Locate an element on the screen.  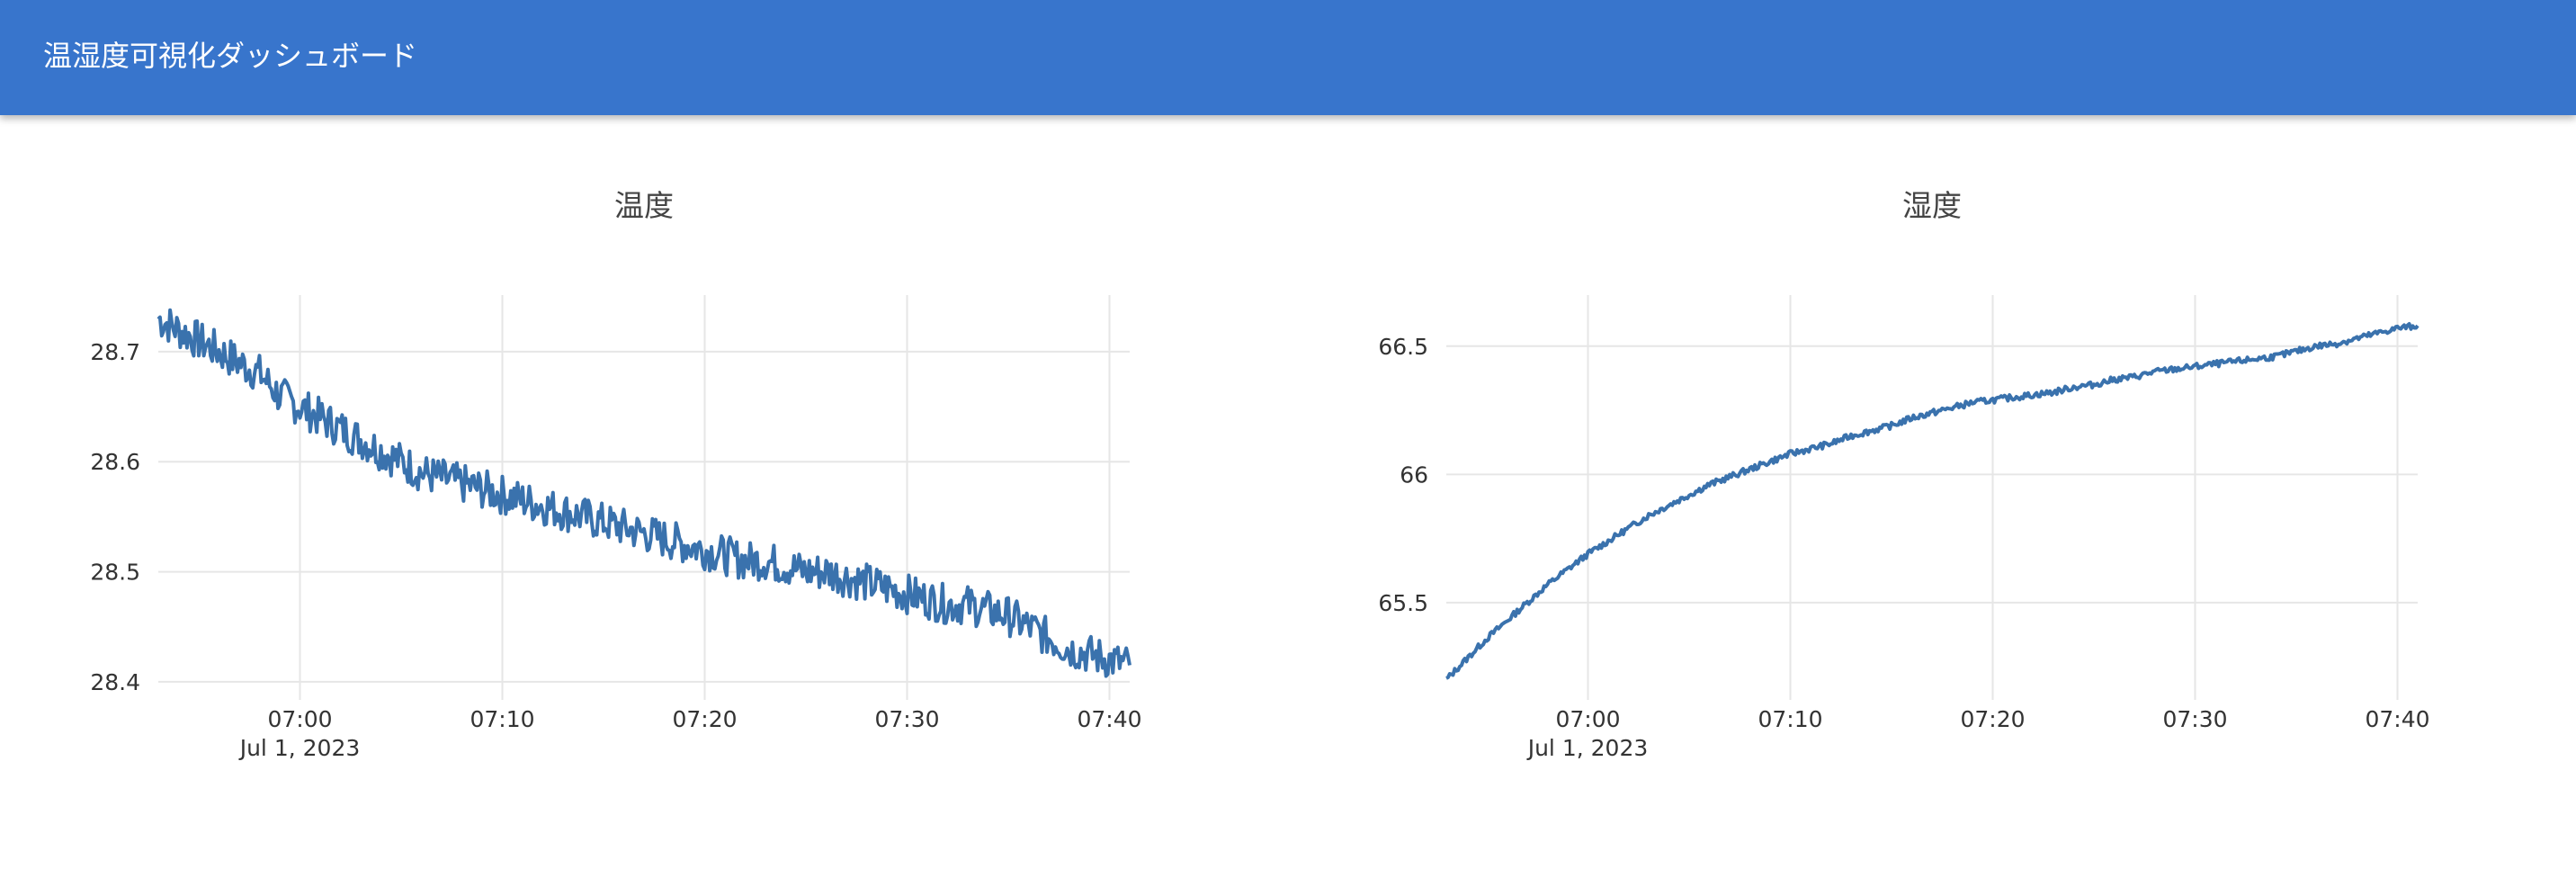
y-tick-label: 66 is located at coordinates (1414, 474).